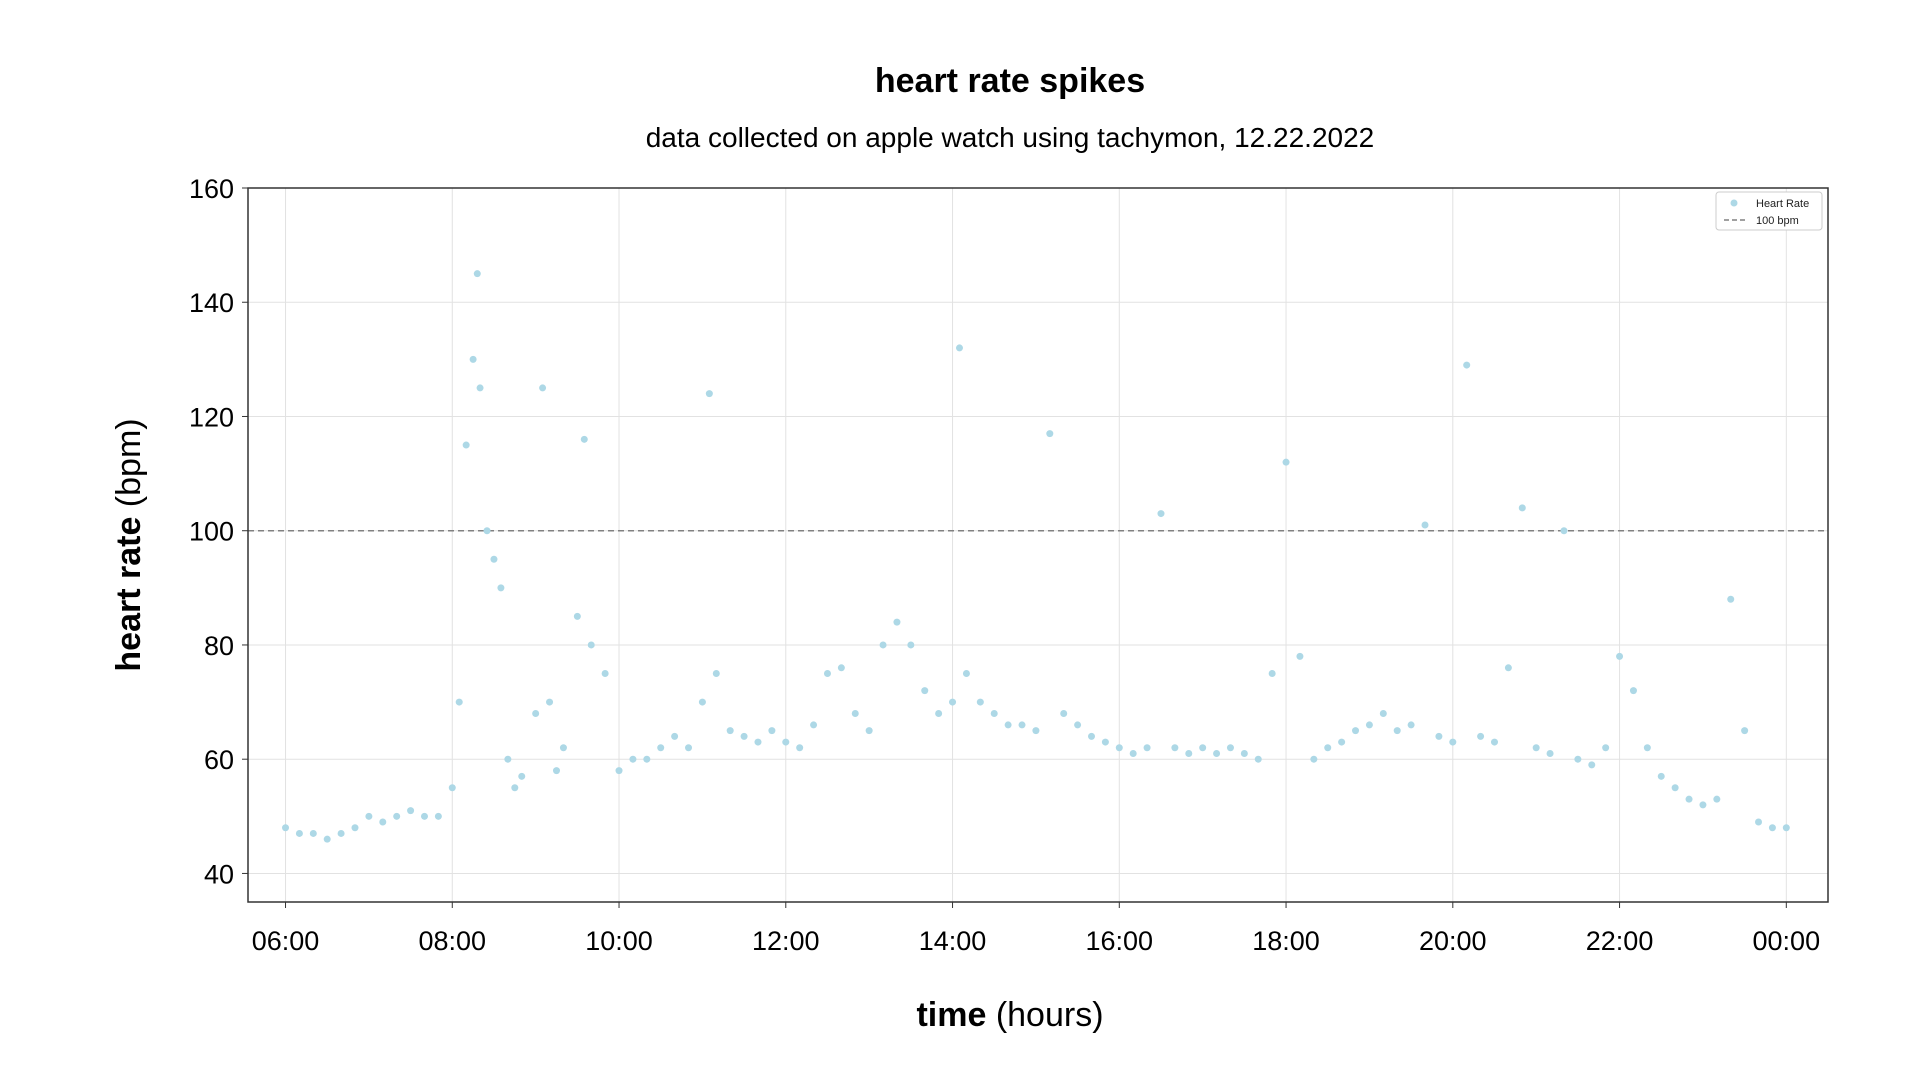 This screenshot has height=1080, width=1920. Describe the element at coordinates (1453, 941) in the screenshot. I see `x-tick-label: 20:00` at that location.